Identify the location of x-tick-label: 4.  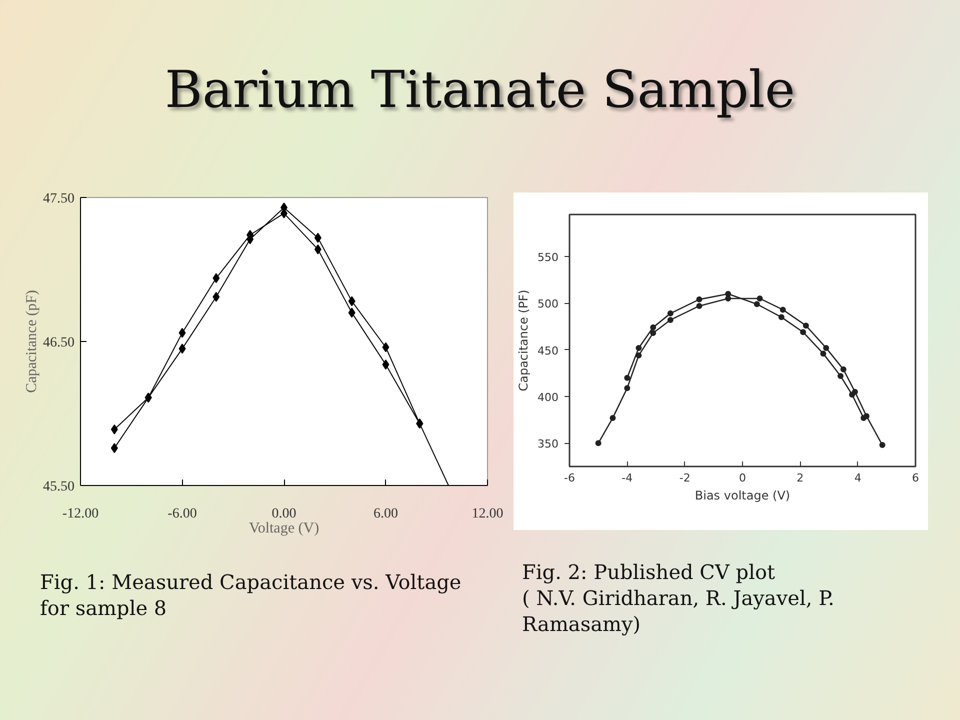
(858, 478).